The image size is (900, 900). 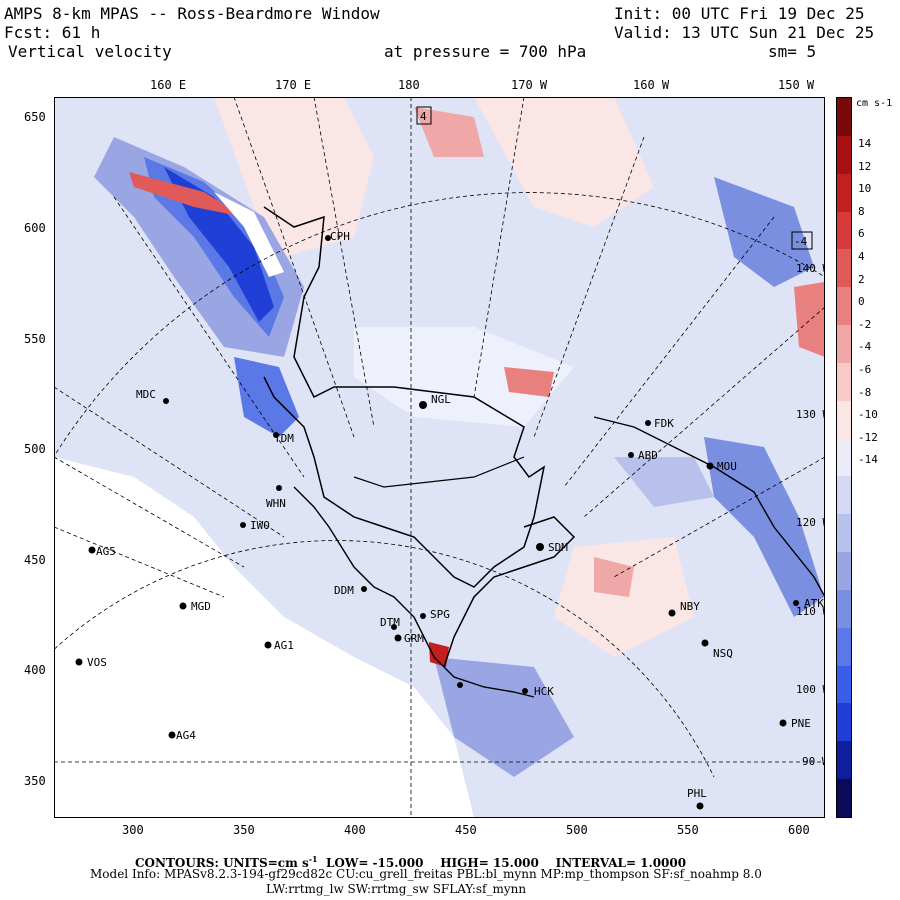 I want to click on red-core-south, so click(x=439, y=654).